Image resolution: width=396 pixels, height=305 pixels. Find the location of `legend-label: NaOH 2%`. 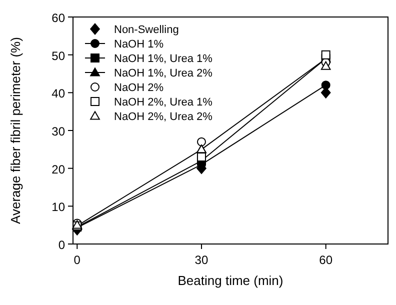

legend-label: NaOH 2% is located at coordinates (139, 88).